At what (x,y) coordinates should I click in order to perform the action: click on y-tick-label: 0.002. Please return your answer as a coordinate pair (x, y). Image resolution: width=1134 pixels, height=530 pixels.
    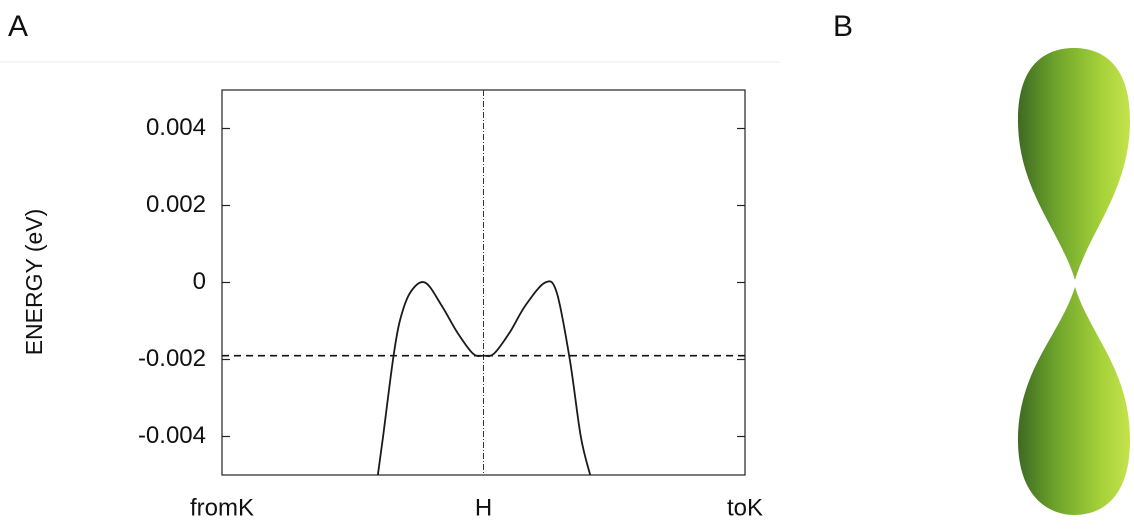
    Looking at the image, I should click on (176, 204).